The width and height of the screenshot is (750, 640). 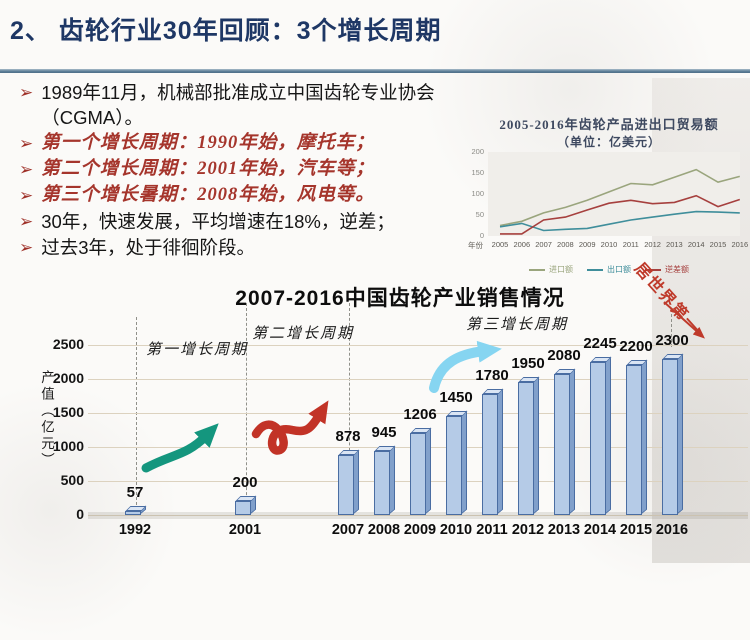 I want to click on bar-value-label: 945, so click(x=384, y=432).